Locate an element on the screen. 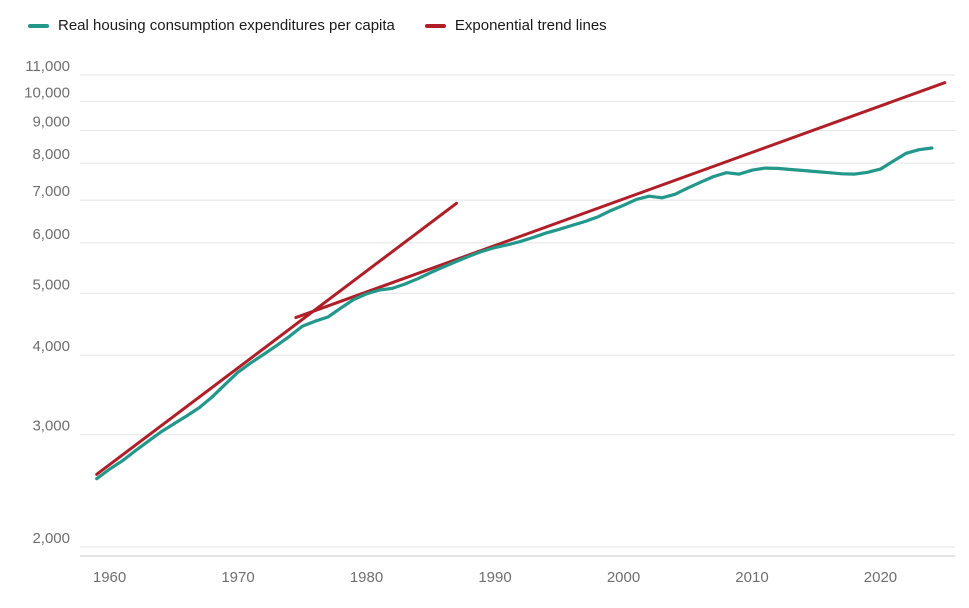  y-tick-label: 11,000 is located at coordinates (47, 66).